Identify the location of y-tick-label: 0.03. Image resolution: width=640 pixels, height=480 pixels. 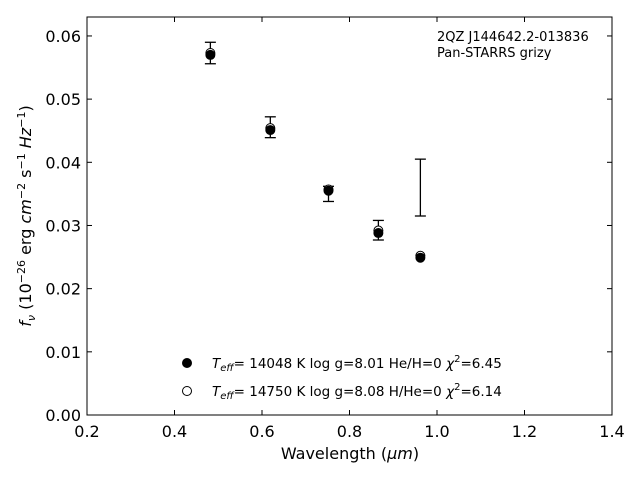
(63, 225).